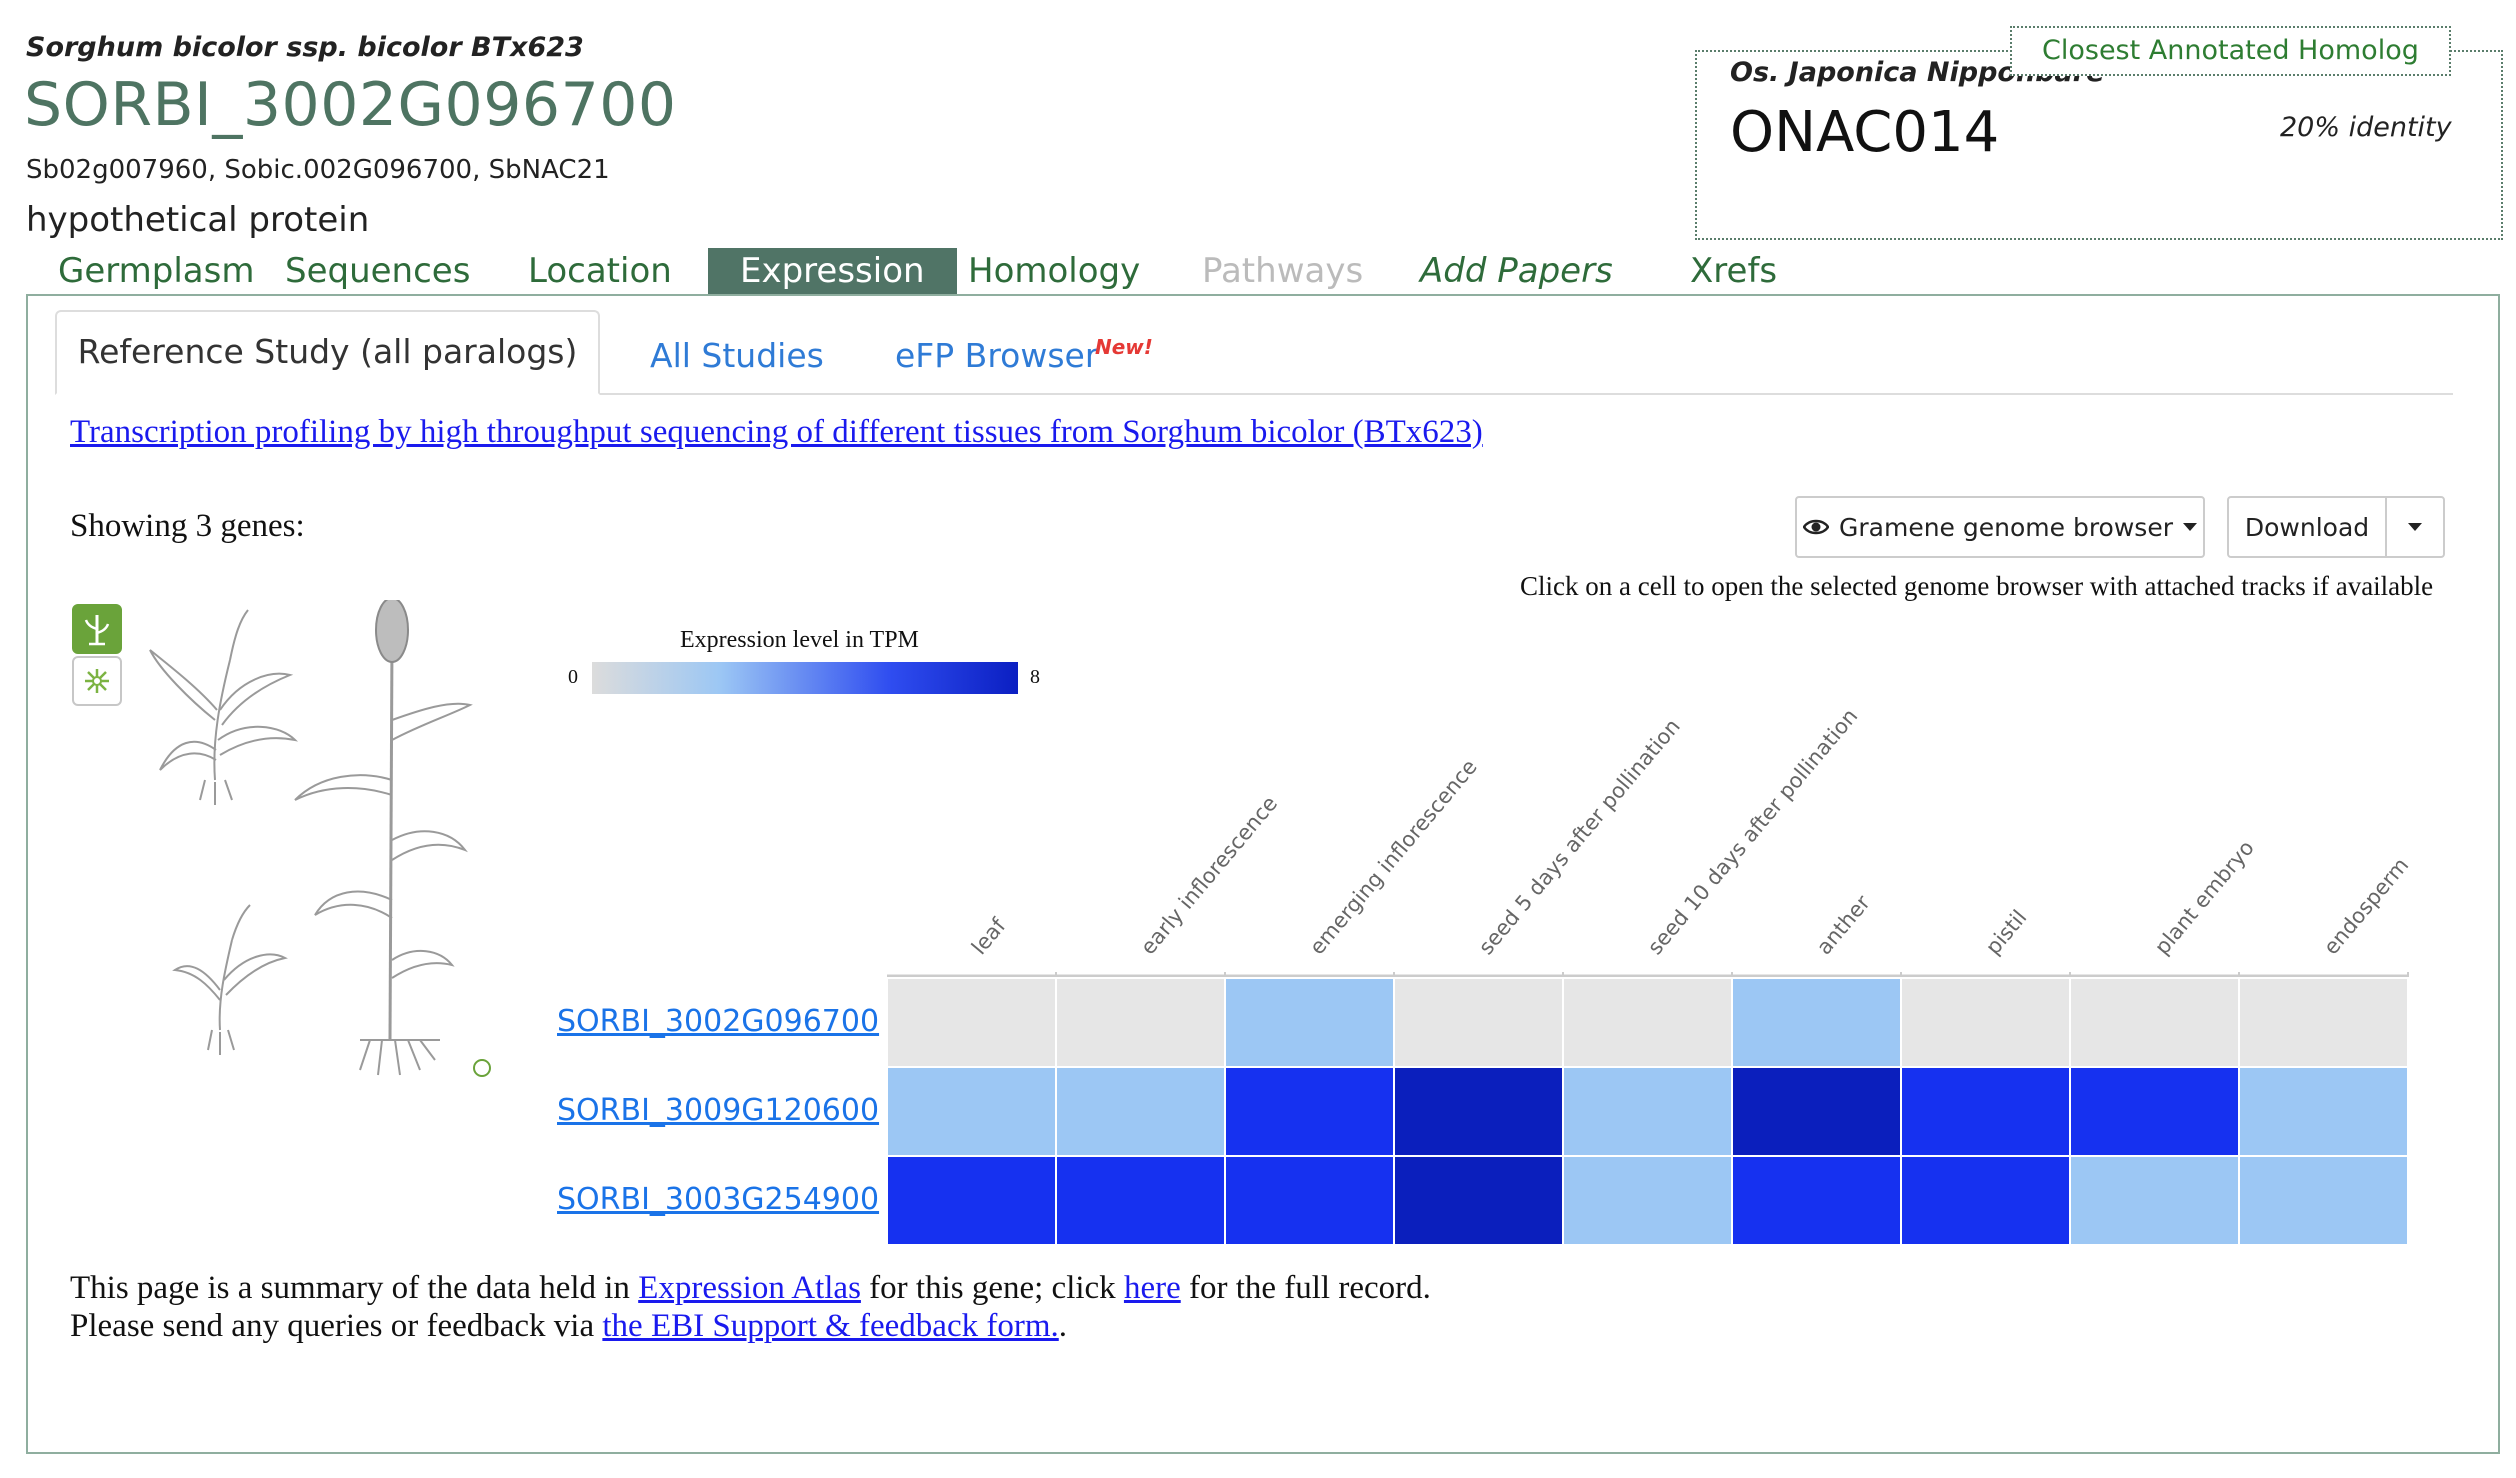 This screenshot has height=1478, width=2516. Describe the element at coordinates (1054, 271) in the screenshot. I see `tab-homology: Homology` at that location.